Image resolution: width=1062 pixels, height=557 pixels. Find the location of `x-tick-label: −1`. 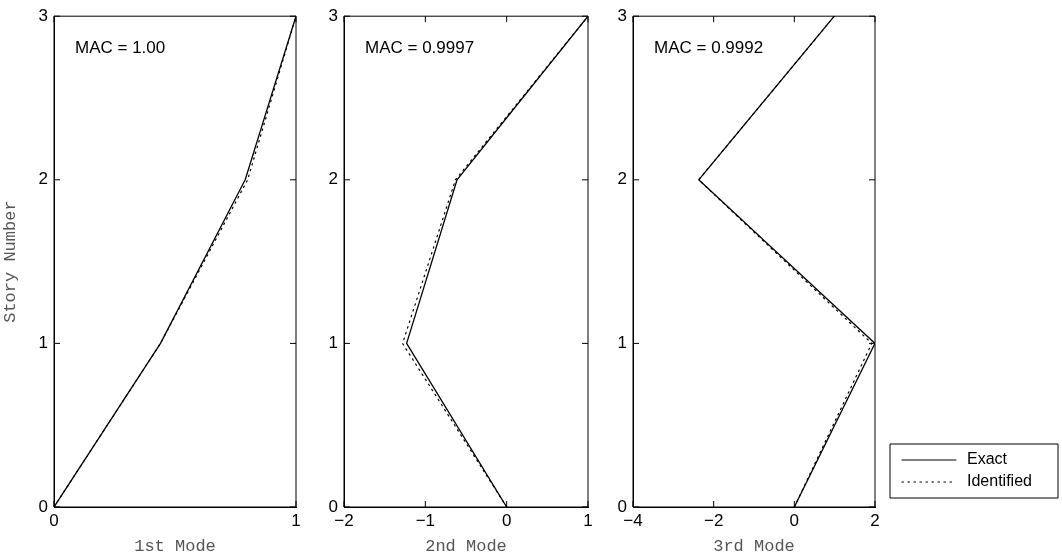

x-tick-label: −1 is located at coordinates (425, 520).